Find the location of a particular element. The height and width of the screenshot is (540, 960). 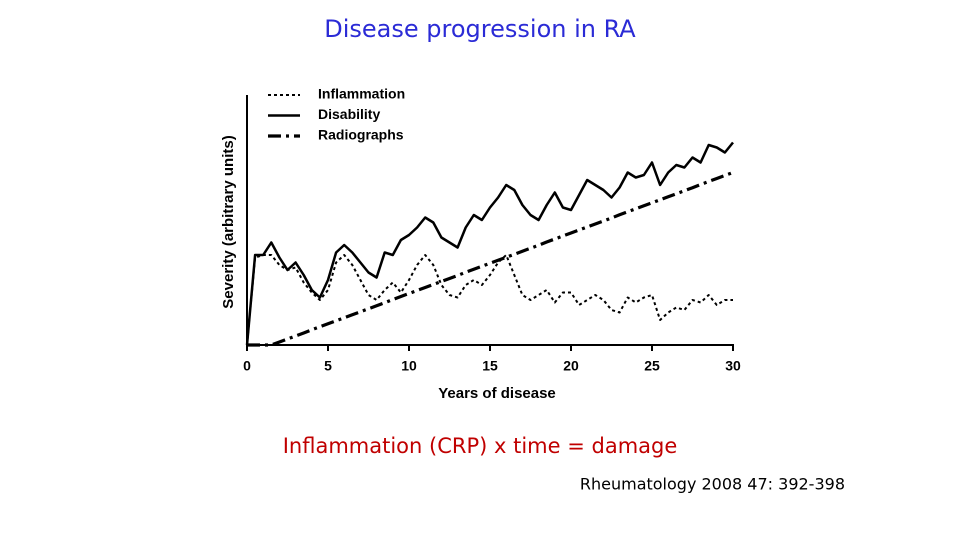

x-tick-label: 20 is located at coordinates (571, 366).